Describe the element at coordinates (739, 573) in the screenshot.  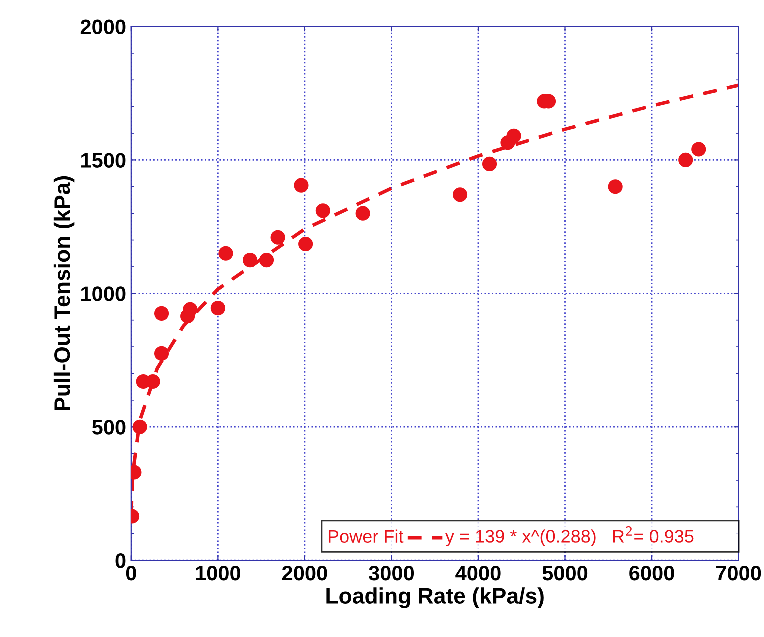
I see `x-tick-label: 7000` at that location.